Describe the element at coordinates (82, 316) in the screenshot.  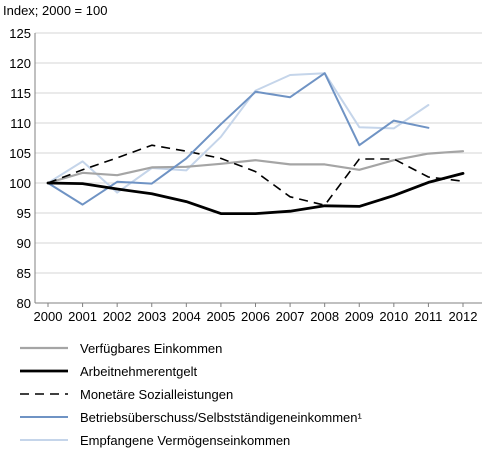
I see `x-tick-label: 2001` at that location.